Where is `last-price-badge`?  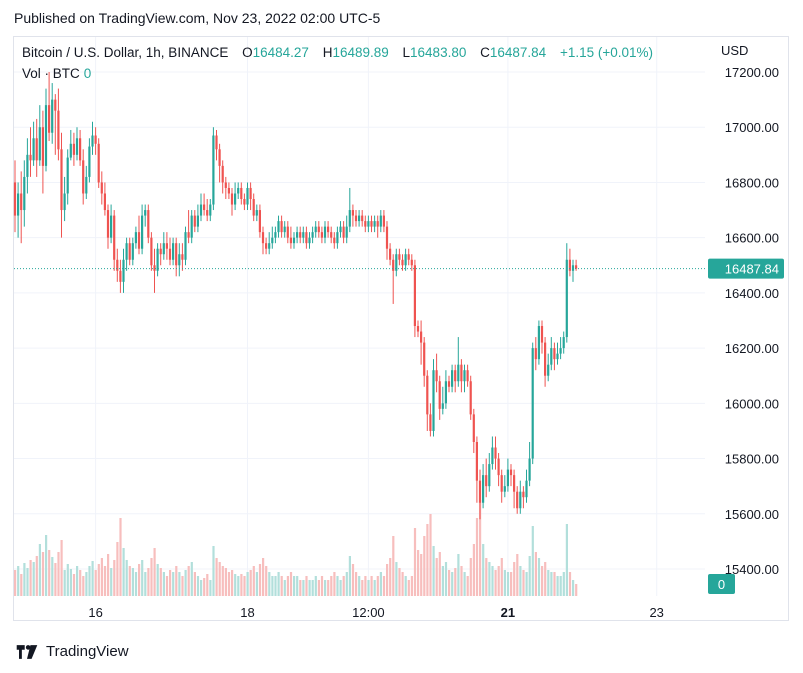
last-price-badge is located at coordinates (746, 268).